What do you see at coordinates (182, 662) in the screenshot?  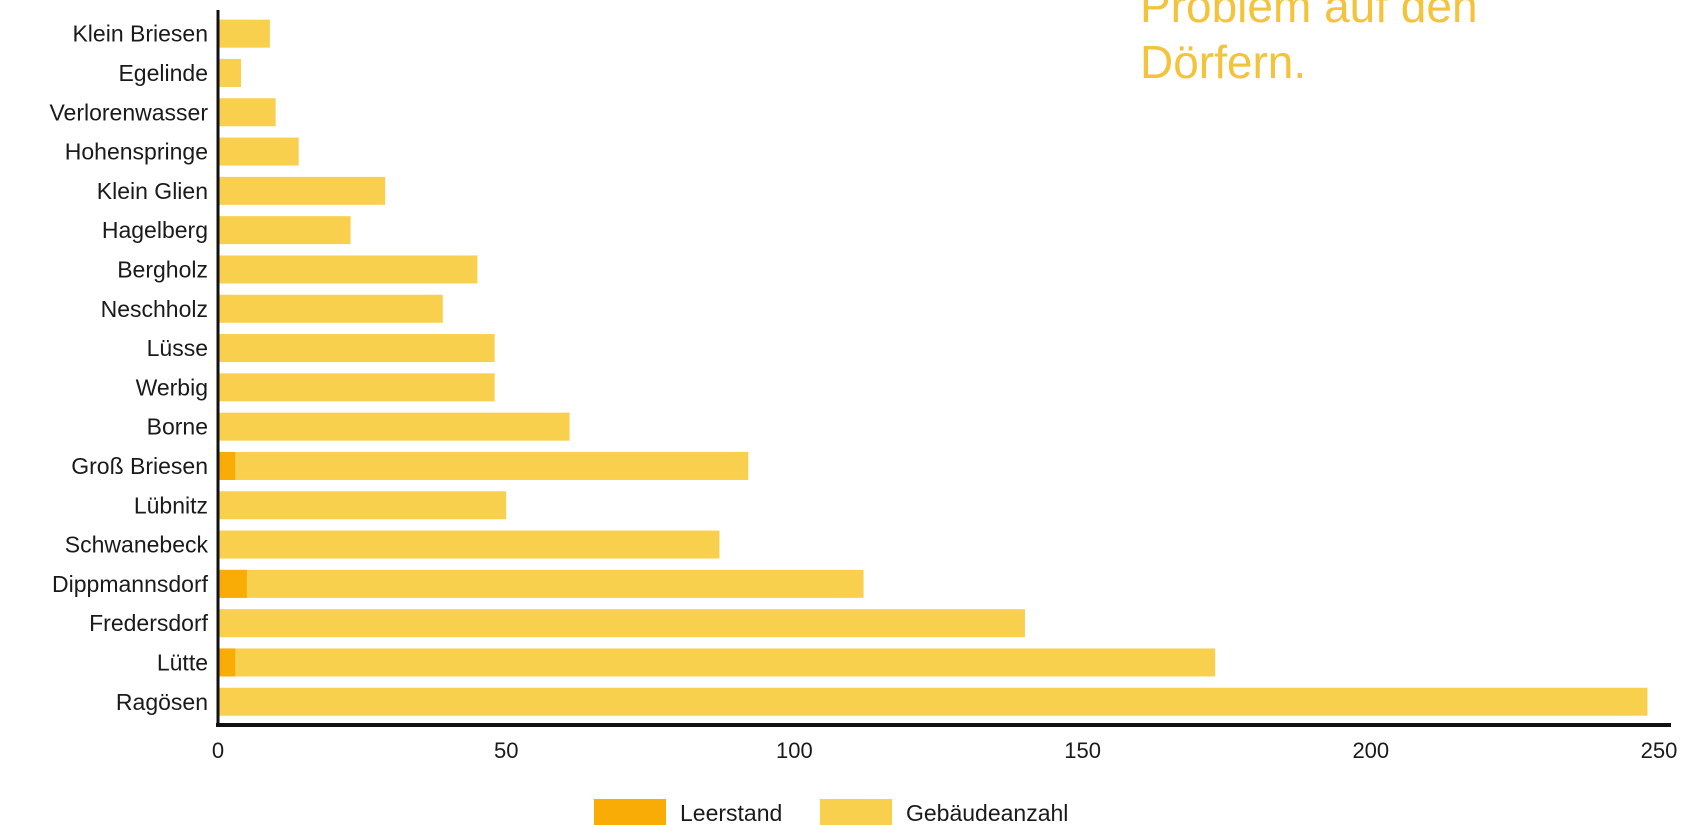 I see `category-label: Lütte` at bounding box center [182, 662].